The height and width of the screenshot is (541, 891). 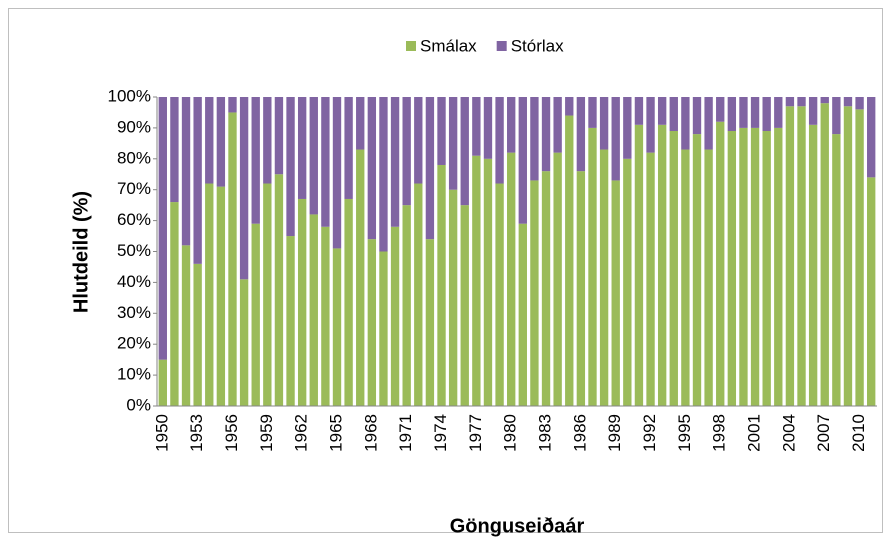 I want to click on y-tick-label: 90%, so click(x=134, y=126).